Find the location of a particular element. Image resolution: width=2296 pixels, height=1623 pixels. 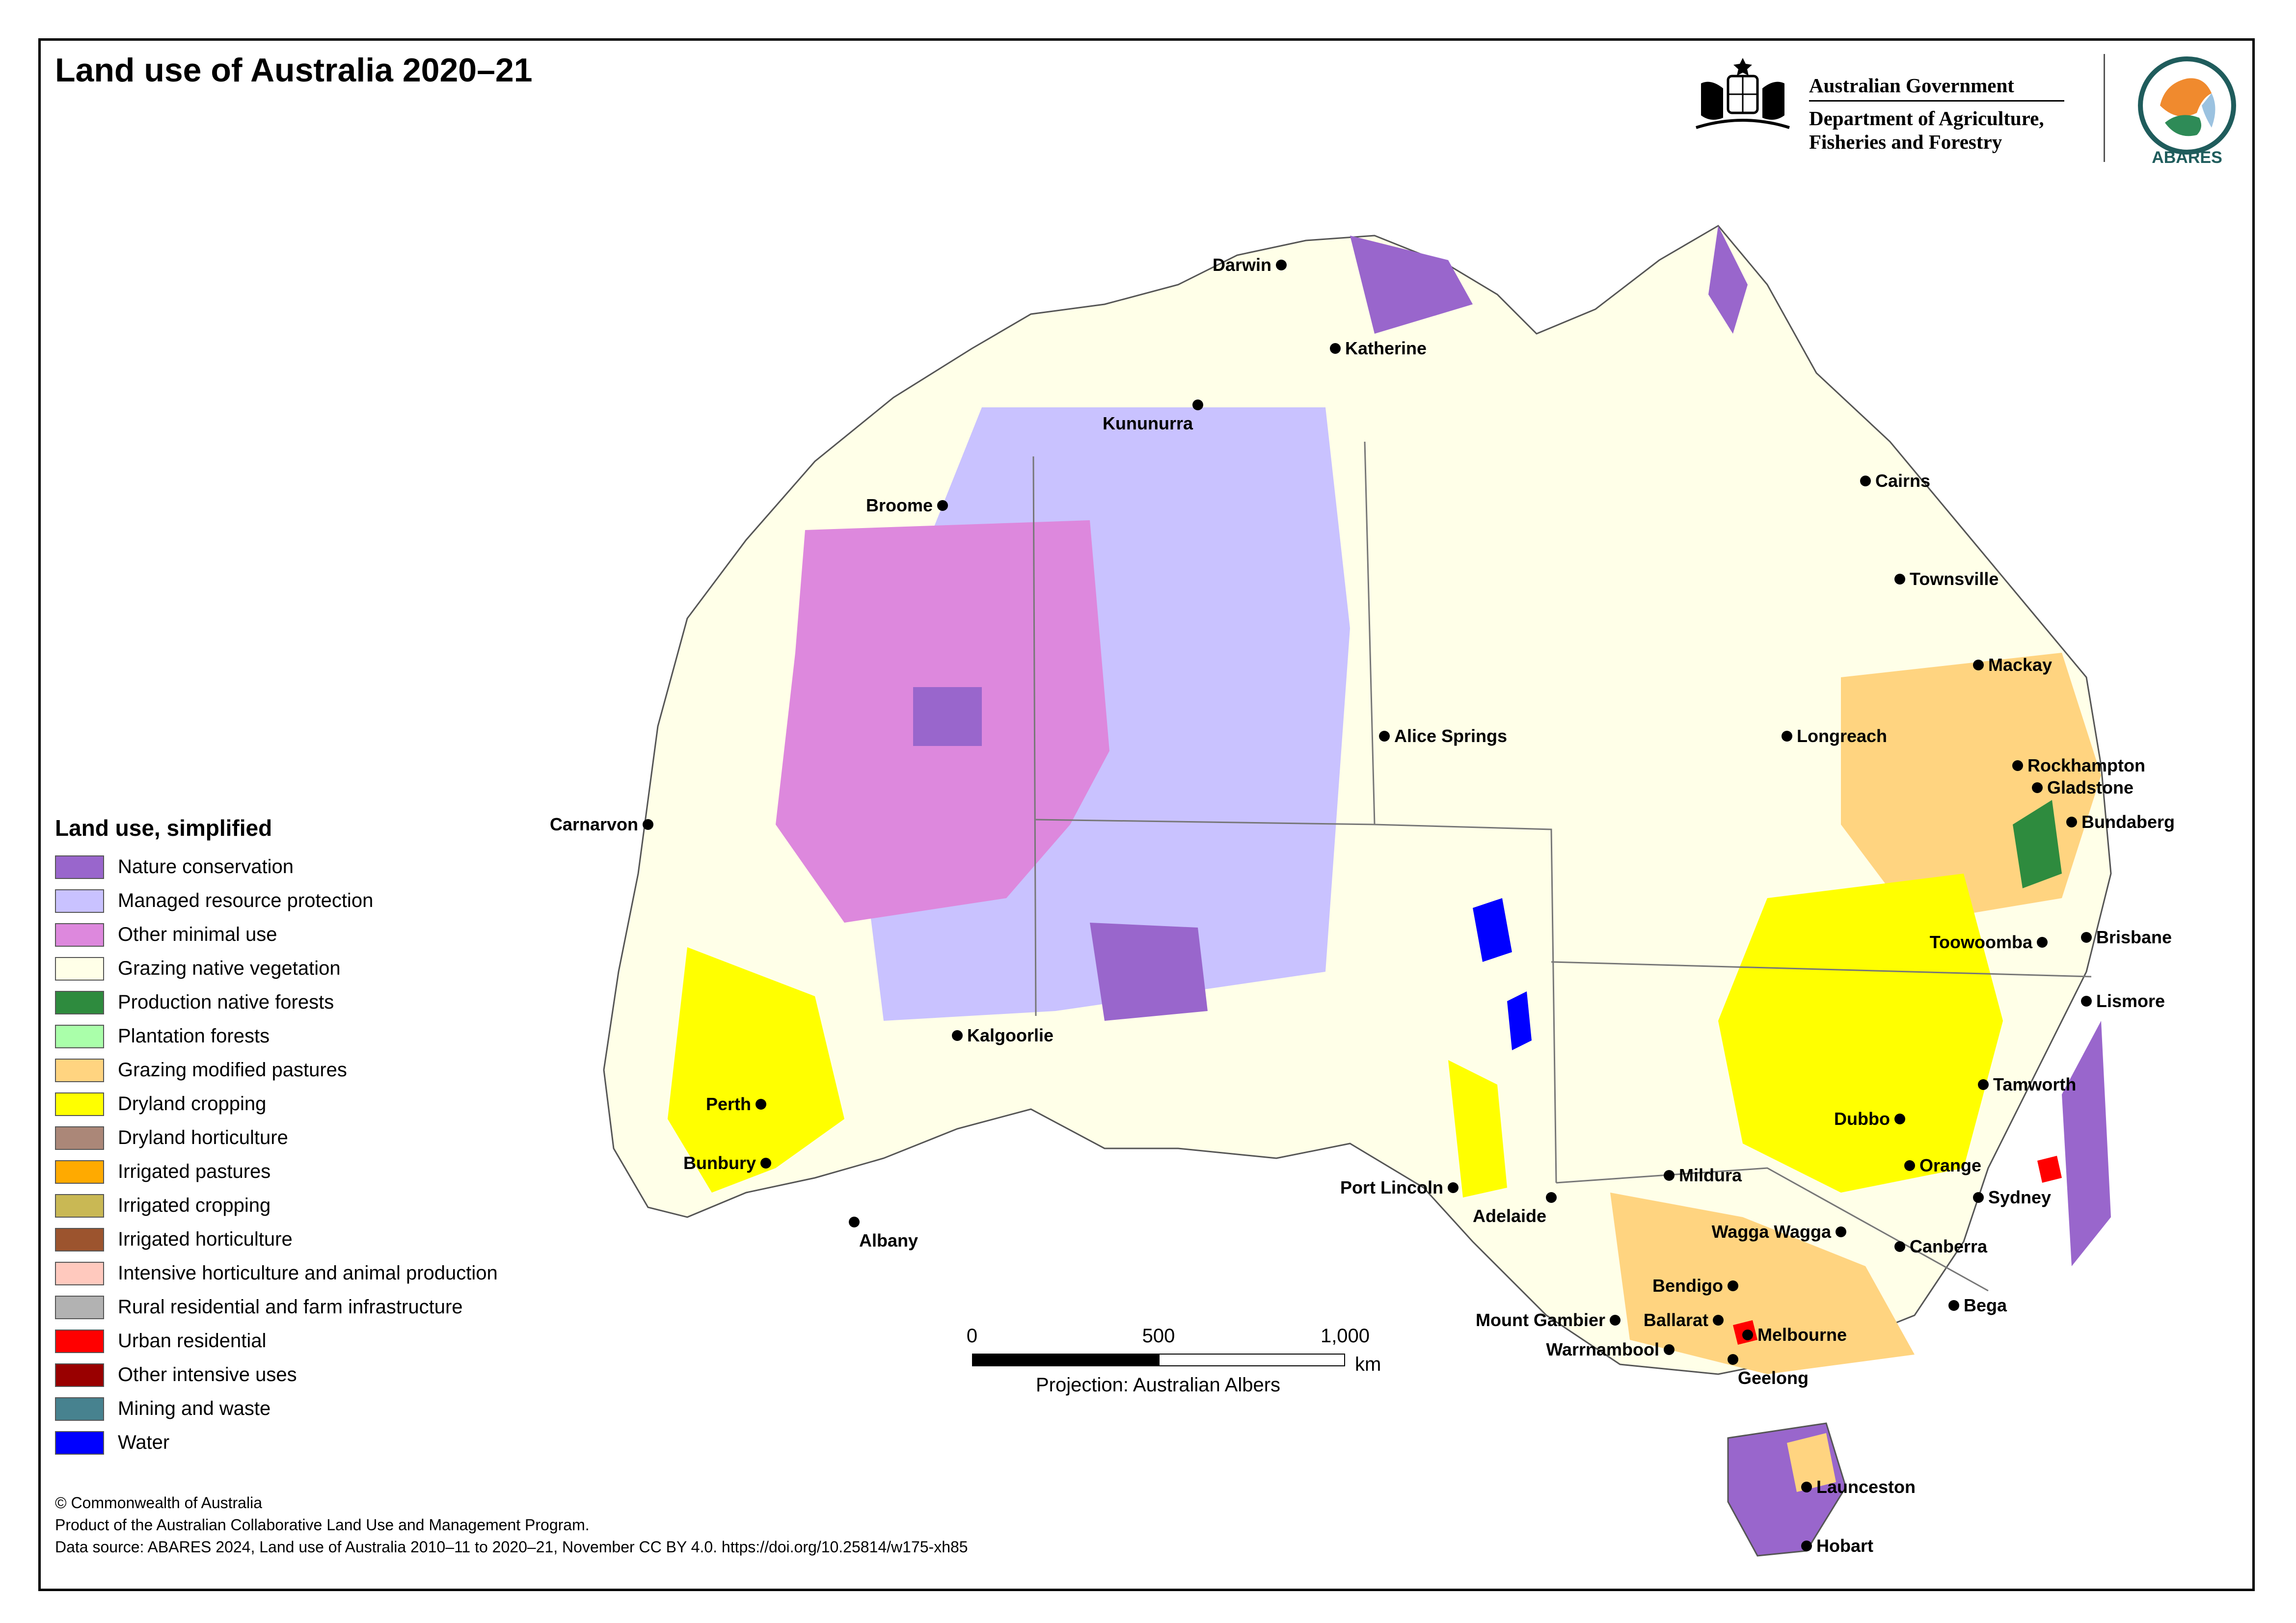

legend-label: Irrigated cropping is located at coordinates (194, 1205).